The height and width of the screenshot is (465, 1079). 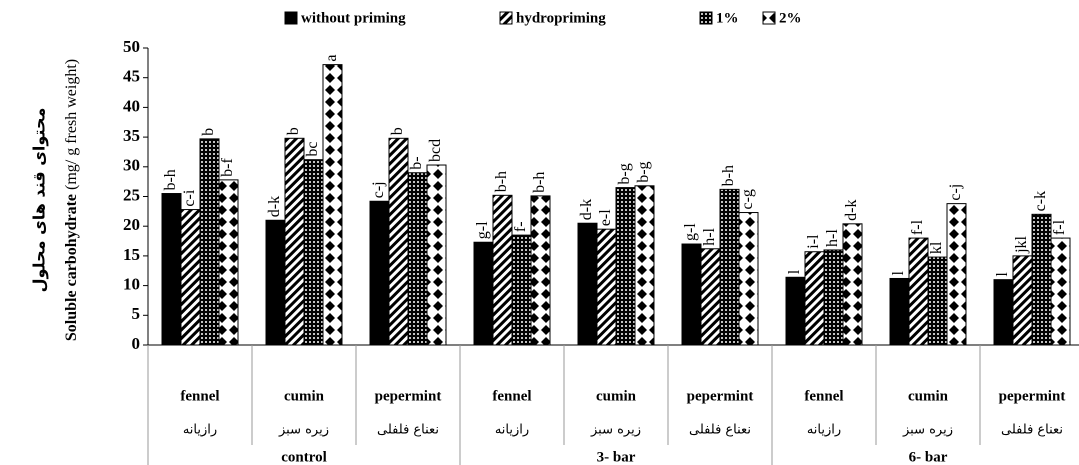 What do you see at coordinates (561, 18) in the screenshot?
I see `legend-label: hydropriming` at bounding box center [561, 18].